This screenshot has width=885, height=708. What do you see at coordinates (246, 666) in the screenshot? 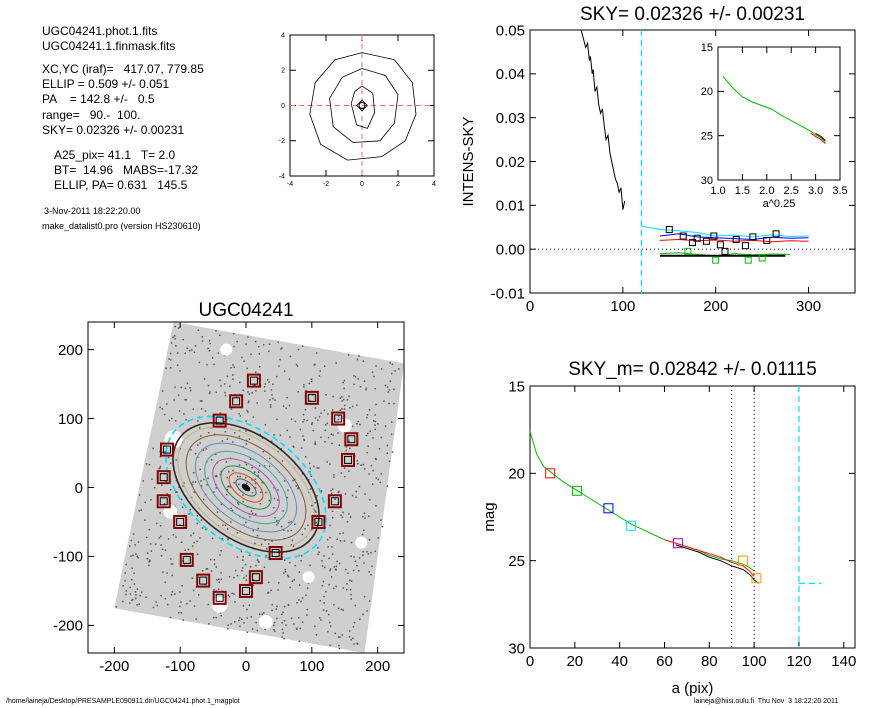
I see `galaxy-axis-xtick-label: 0` at bounding box center [246, 666].